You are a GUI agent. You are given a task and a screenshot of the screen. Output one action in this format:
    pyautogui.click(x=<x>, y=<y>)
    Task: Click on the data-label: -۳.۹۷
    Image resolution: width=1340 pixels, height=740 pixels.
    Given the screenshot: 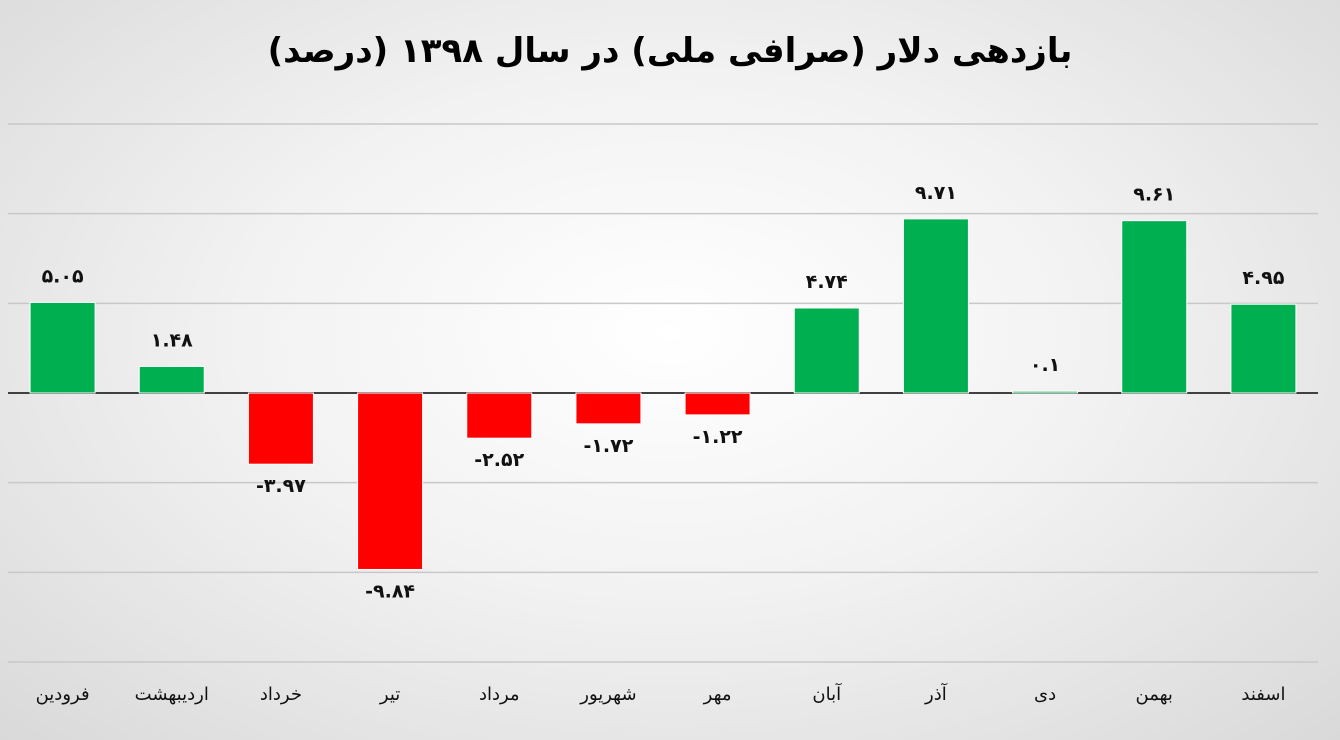 What is the action you would take?
    pyautogui.click(x=281, y=486)
    